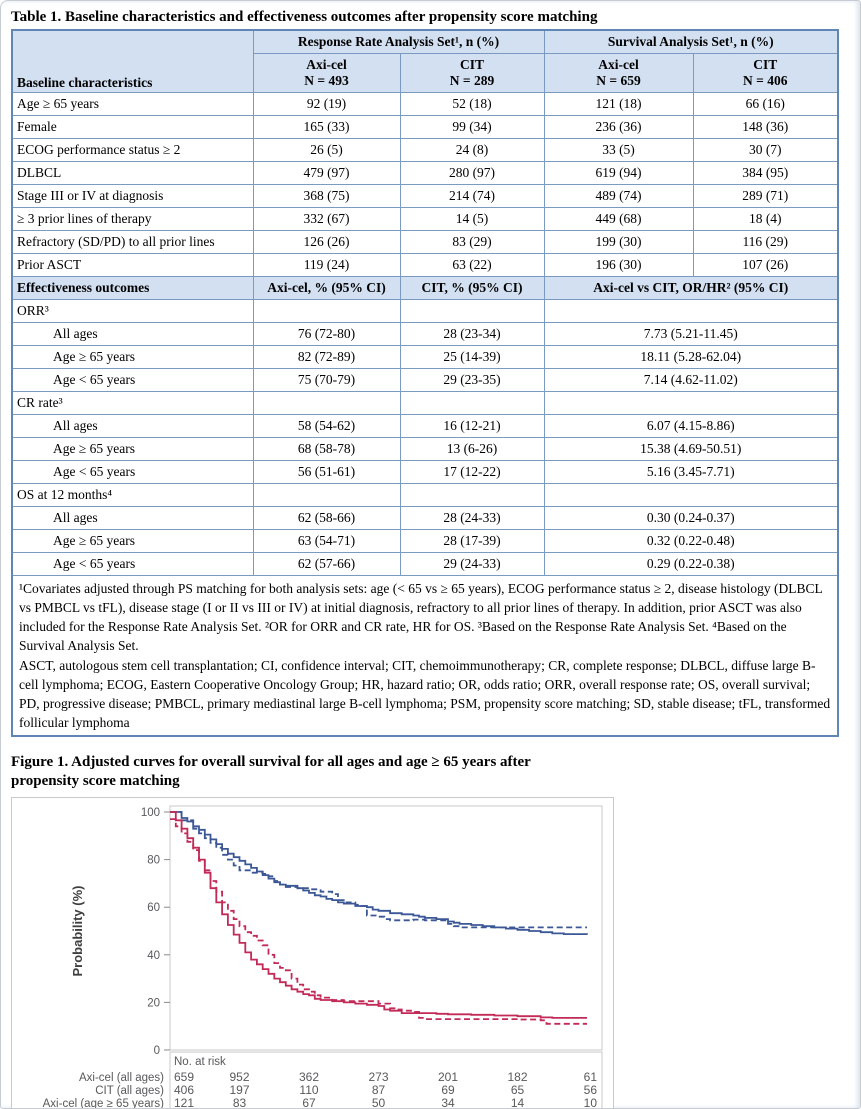 The image size is (861, 1109). What do you see at coordinates (765, 104) in the screenshot?
I see `table-cell: 66 (16)` at bounding box center [765, 104].